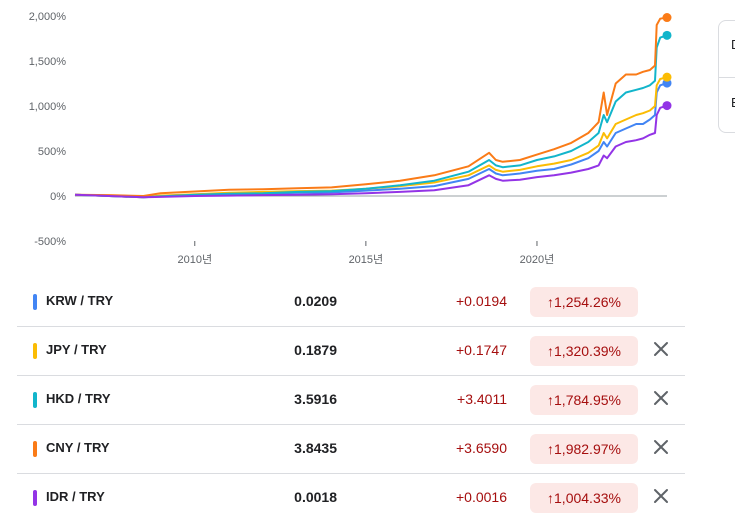 The width and height of the screenshot is (735, 522). I want to click on price-value: 0.1879, so click(315, 350).